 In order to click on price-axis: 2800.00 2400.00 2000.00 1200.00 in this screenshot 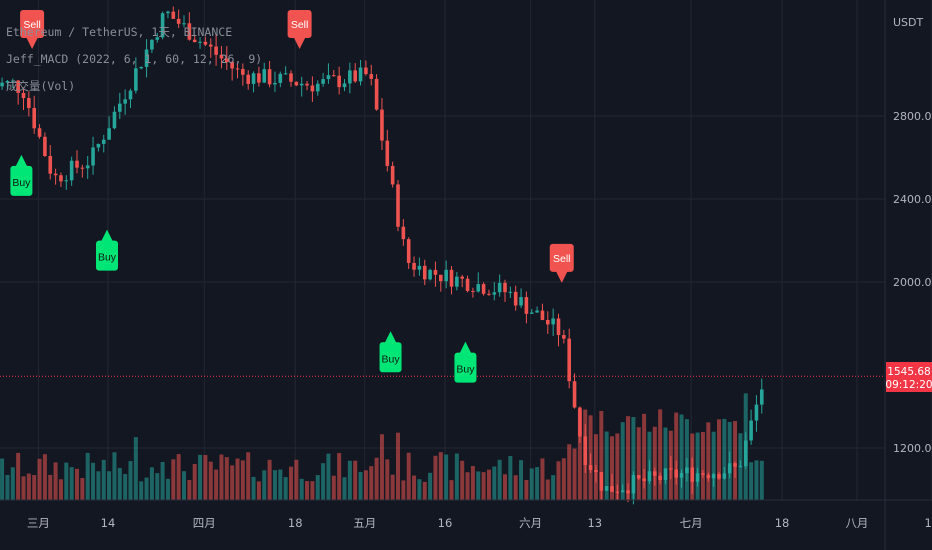, I will do `click(912, 282)`.